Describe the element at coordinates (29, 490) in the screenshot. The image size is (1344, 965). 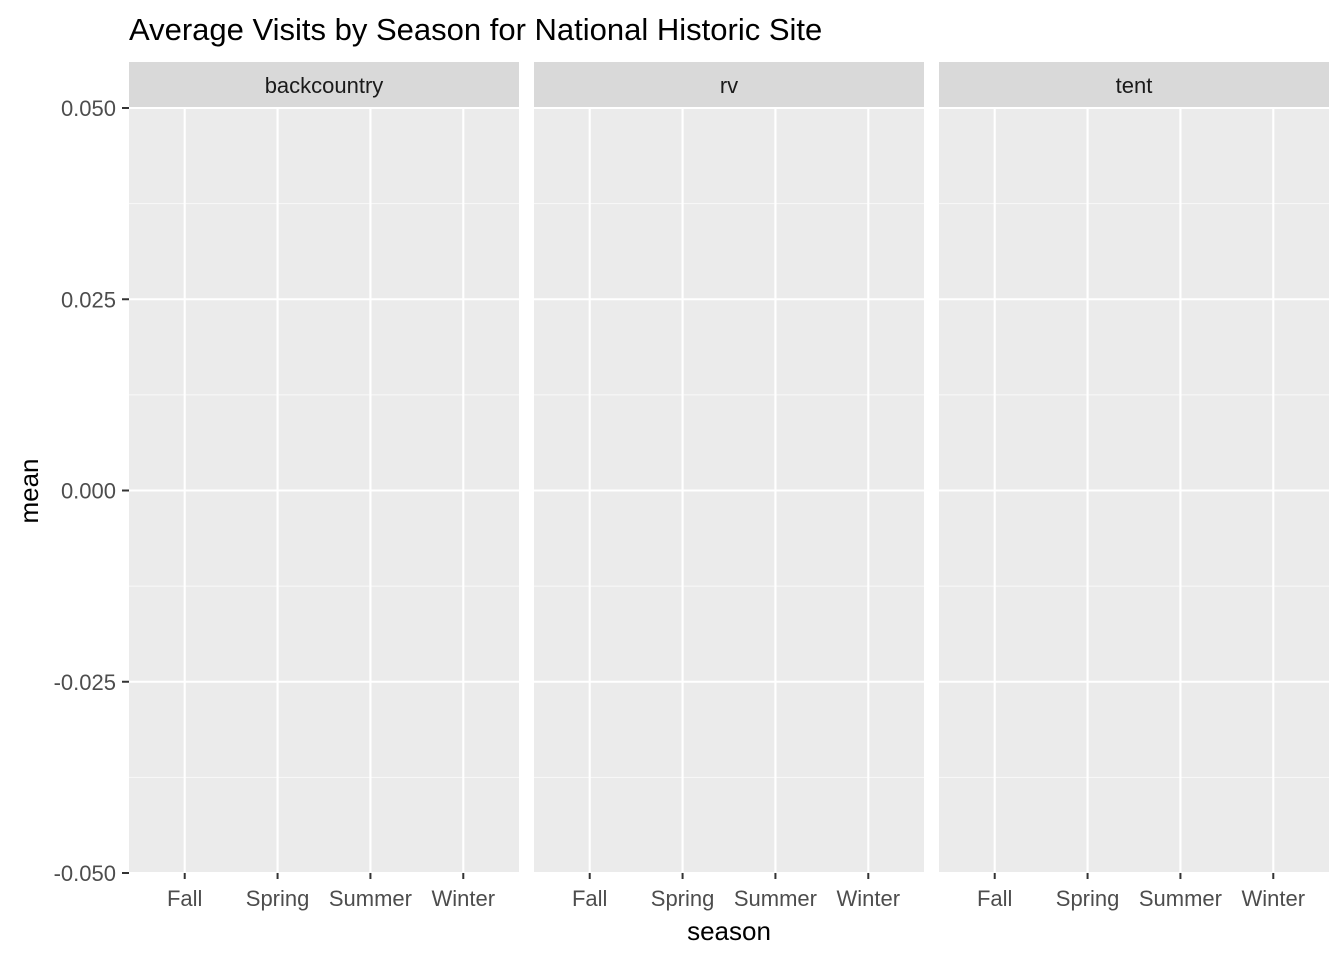
I see `y-axis-label: mean` at that location.